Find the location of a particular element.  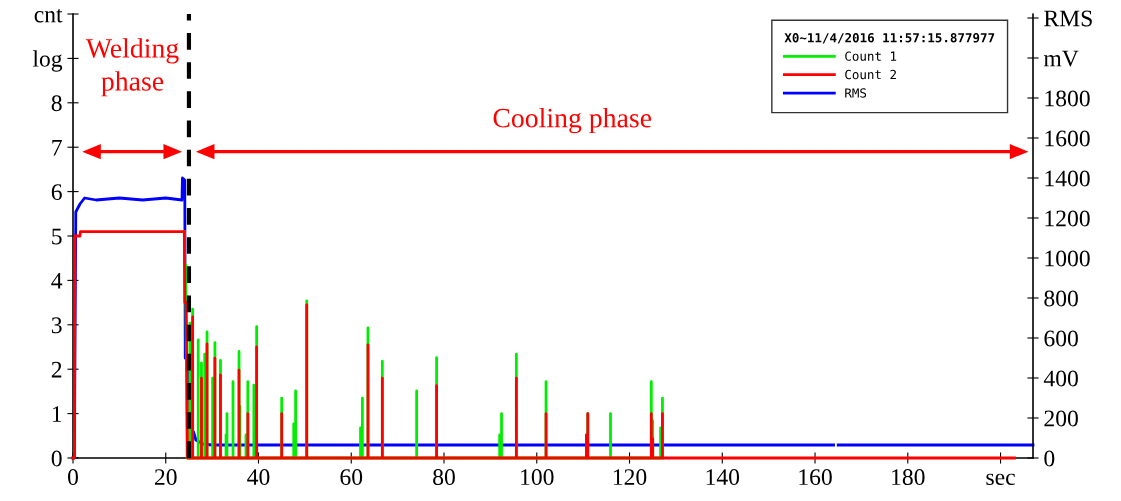

y2-tick-label: 200 is located at coordinates (1061, 418).